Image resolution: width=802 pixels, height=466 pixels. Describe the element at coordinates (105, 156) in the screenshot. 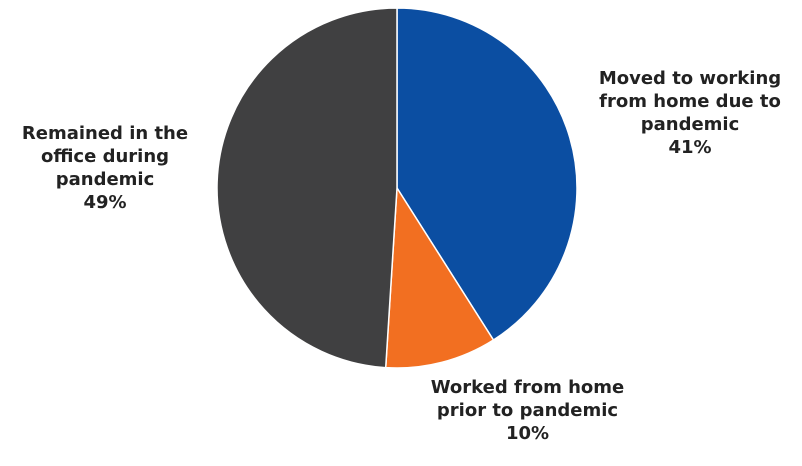

I see `category-label: Remained in the office during pandemic` at that location.